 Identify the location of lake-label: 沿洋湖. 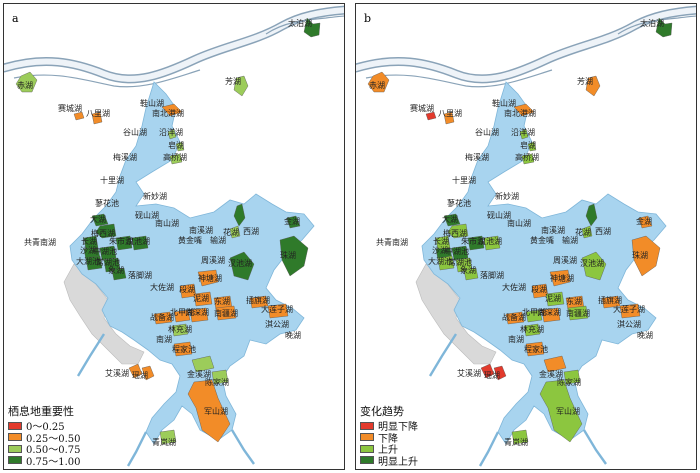
(171, 132).